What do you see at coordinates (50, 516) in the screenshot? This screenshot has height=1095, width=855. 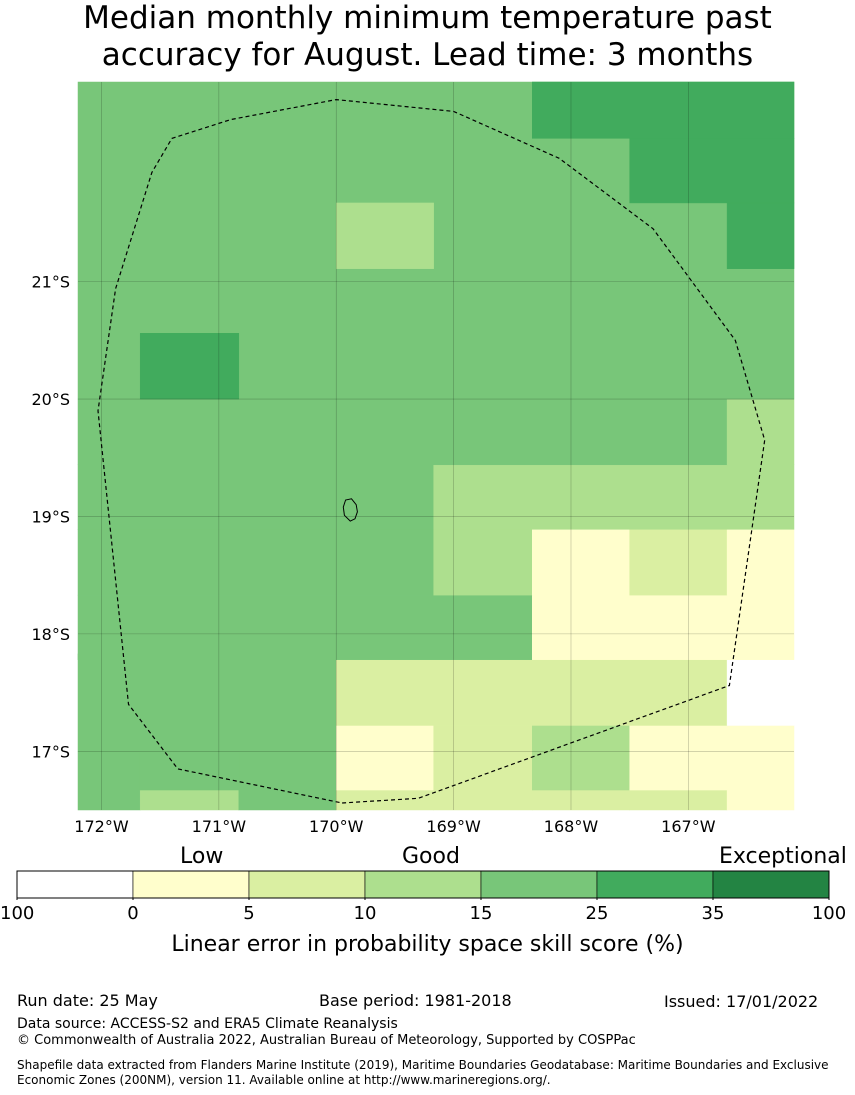 I see `lat-tick-label: 19°S` at bounding box center [50, 516].